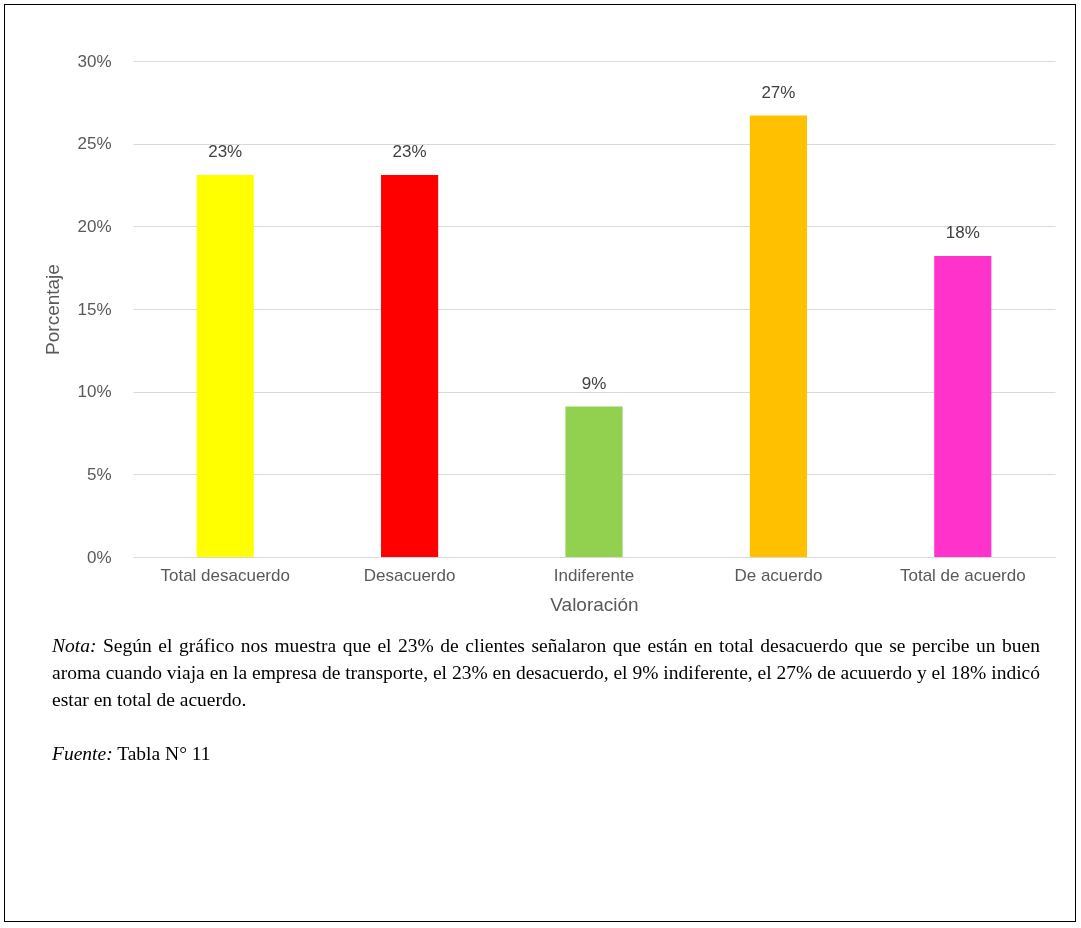 The height and width of the screenshot is (928, 1081). I want to click on y-tick-label: 5%, so click(99, 474).